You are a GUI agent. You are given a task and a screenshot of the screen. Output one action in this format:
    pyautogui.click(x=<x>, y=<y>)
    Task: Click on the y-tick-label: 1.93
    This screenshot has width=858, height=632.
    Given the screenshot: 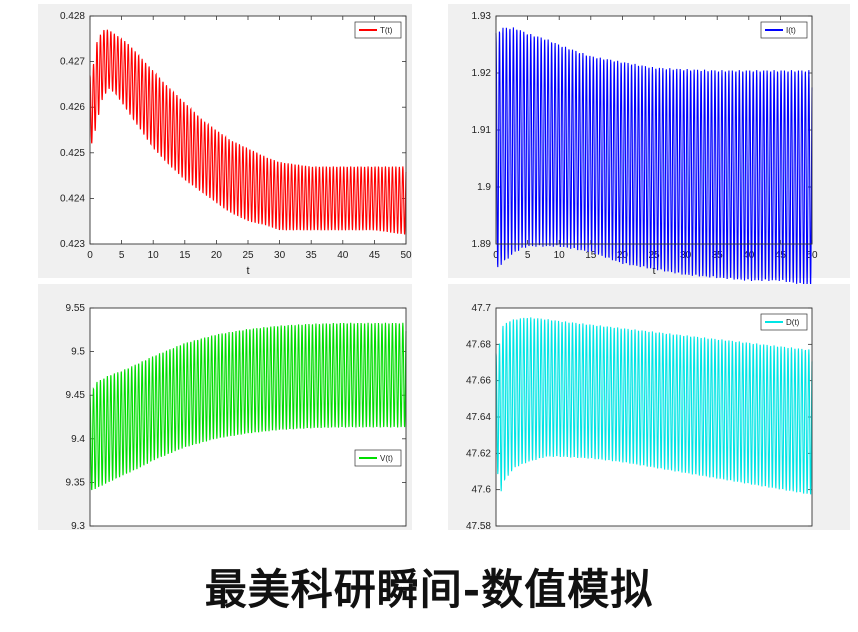 What is the action you would take?
    pyautogui.click(x=482, y=16)
    